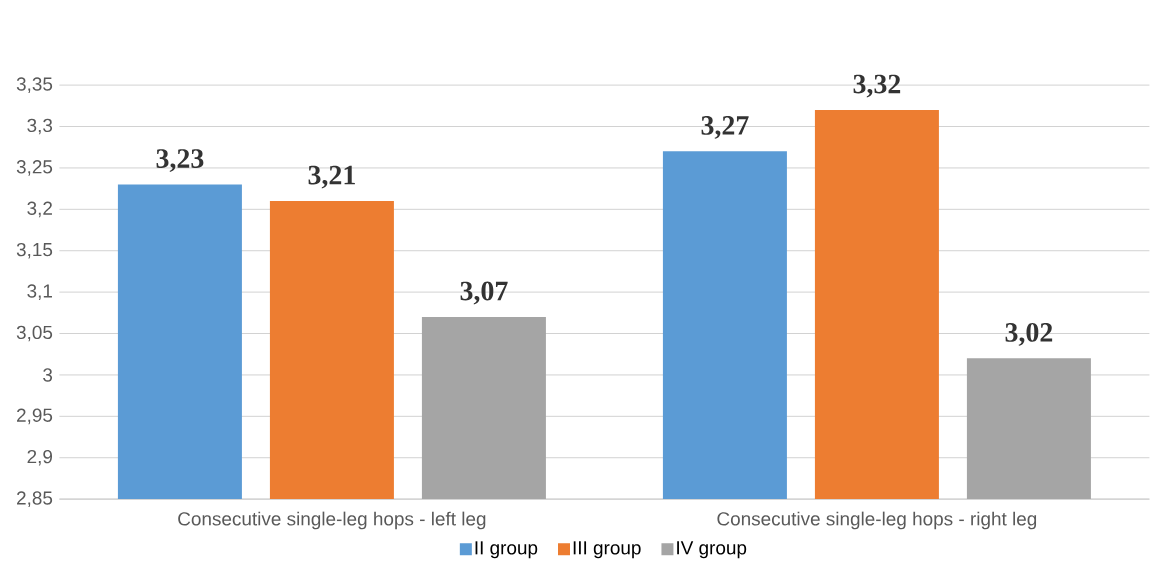 This screenshot has width=1169, height=572. Describe the element at coordinates (34, 333) in the screenshot. I see `y-tick-label: 3,05` at that location.